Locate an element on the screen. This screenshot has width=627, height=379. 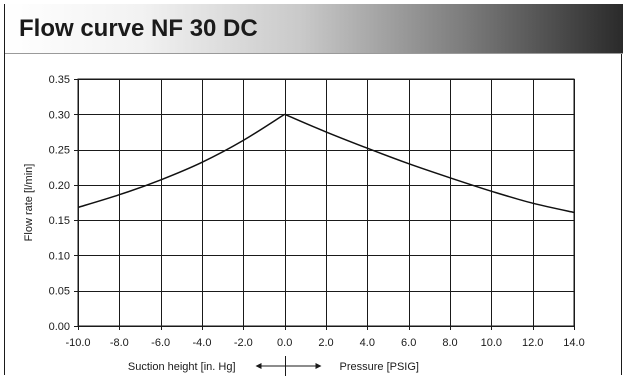
x-tick-label: -8.0 is located at coordinates (119, 343).